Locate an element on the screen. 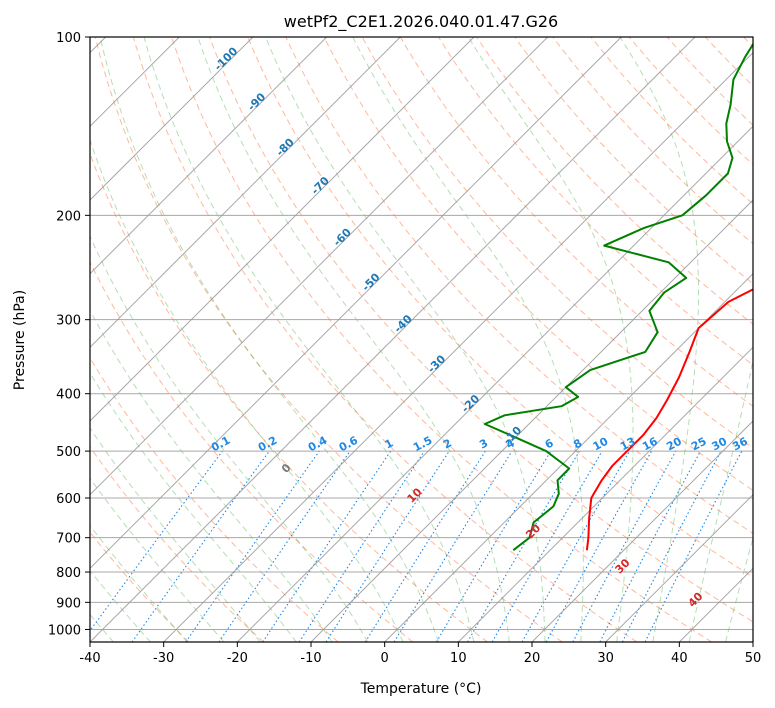 The height and width of the screenshot is (708, 775). x-tick-label: 30 is located at coordinates (605, 658).